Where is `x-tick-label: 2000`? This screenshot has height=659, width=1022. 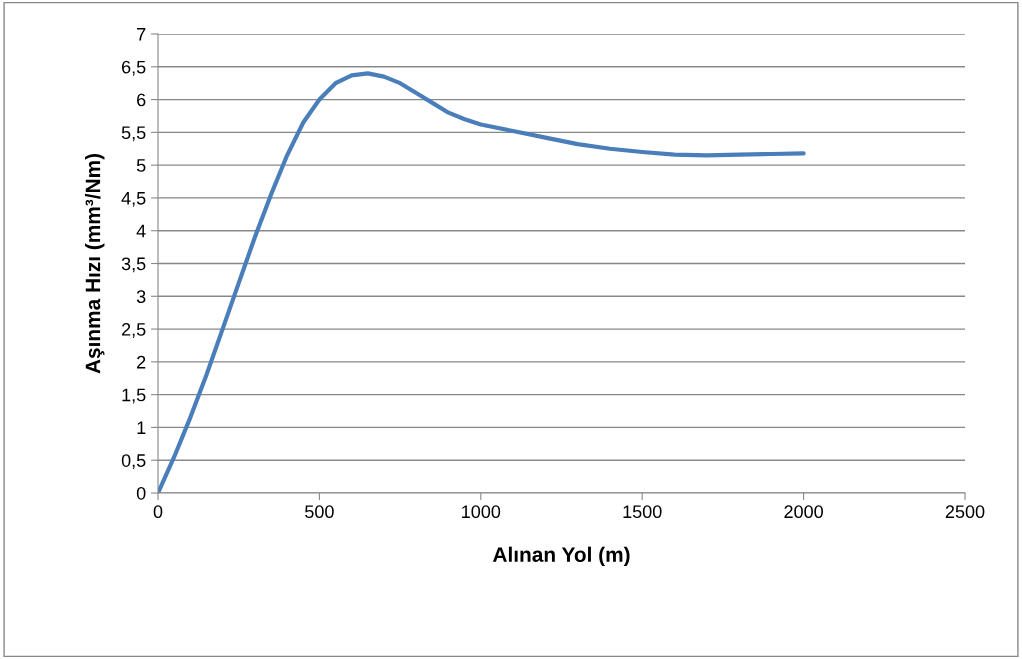 x-tick-label: 2000 is located at coordinates (803, 512).